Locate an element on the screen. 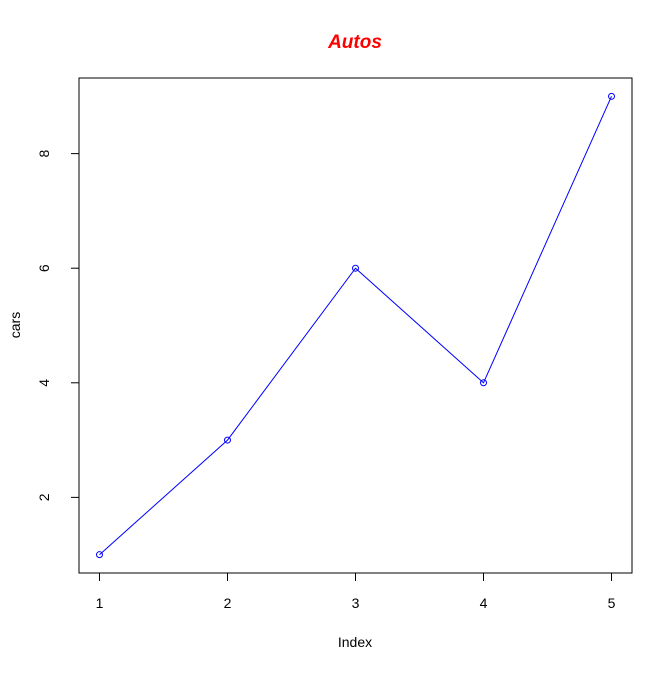  x-tick-label: 5 is located at coordinates (612, 603).